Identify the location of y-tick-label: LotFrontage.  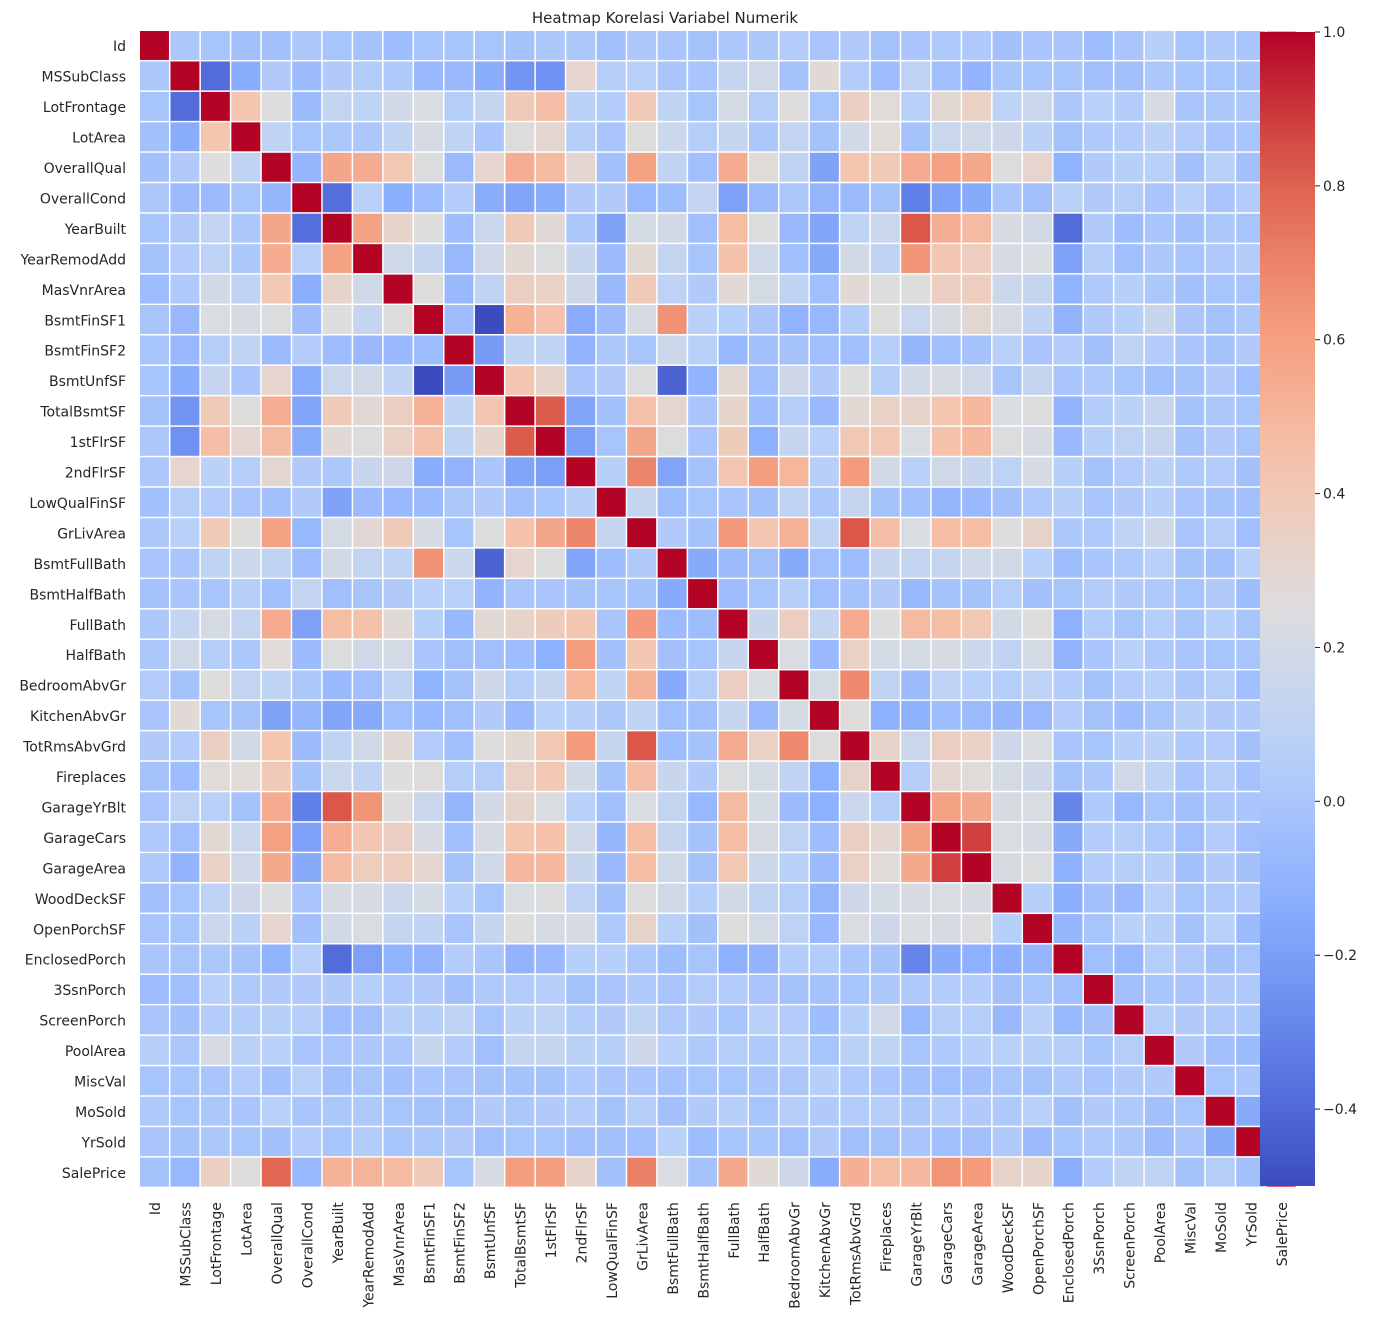
(84, 108).